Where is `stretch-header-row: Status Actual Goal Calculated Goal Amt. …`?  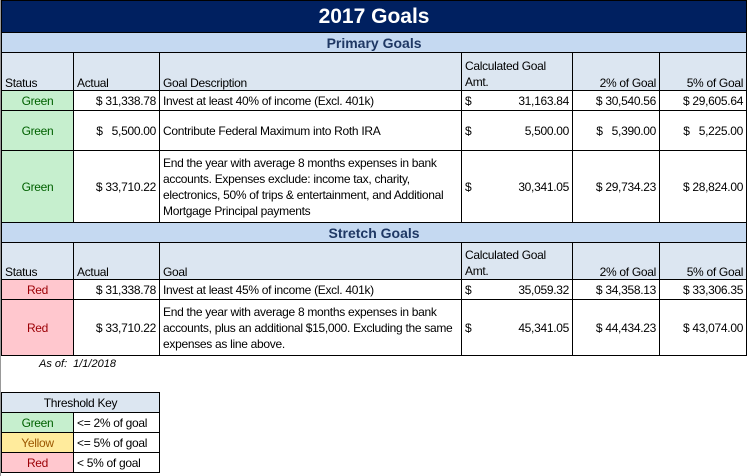 stretch-header-row: Status Actual Goal Calculated Goal Amt. … is located at coordinates (374, 261).